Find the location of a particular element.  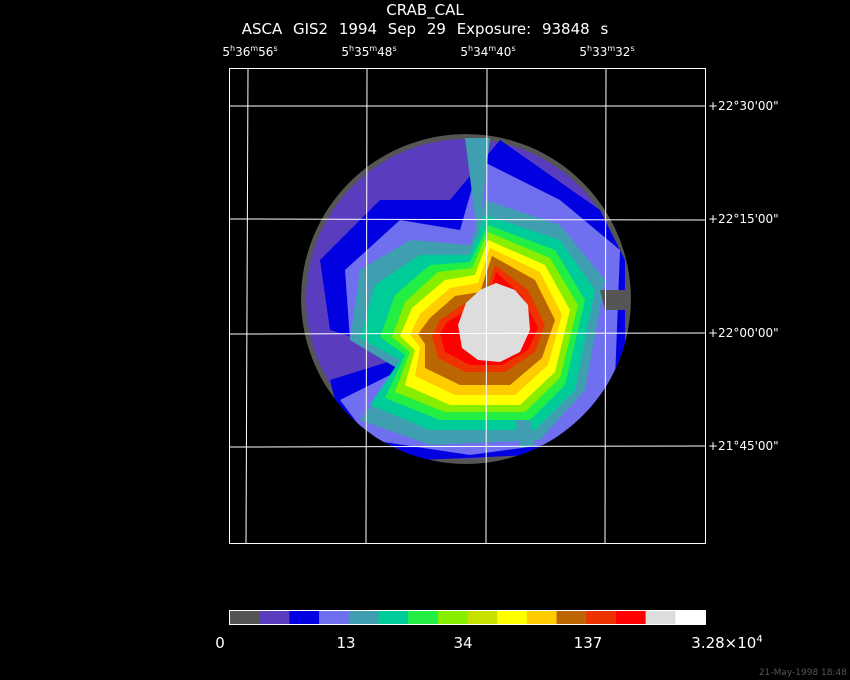

scale-tick-max: 3.28×104 is located at coordinates (727, 643).